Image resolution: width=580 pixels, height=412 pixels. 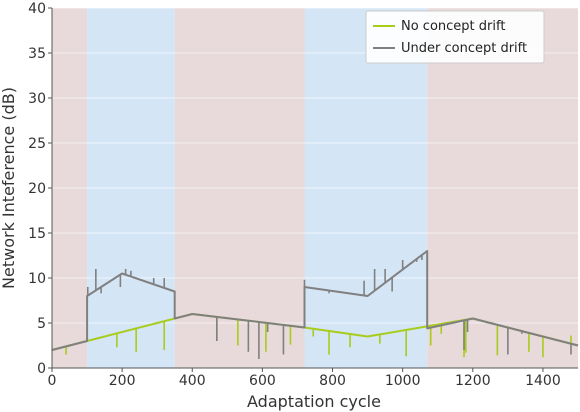 I want to click on legend-box, so click(x=455, y=37).